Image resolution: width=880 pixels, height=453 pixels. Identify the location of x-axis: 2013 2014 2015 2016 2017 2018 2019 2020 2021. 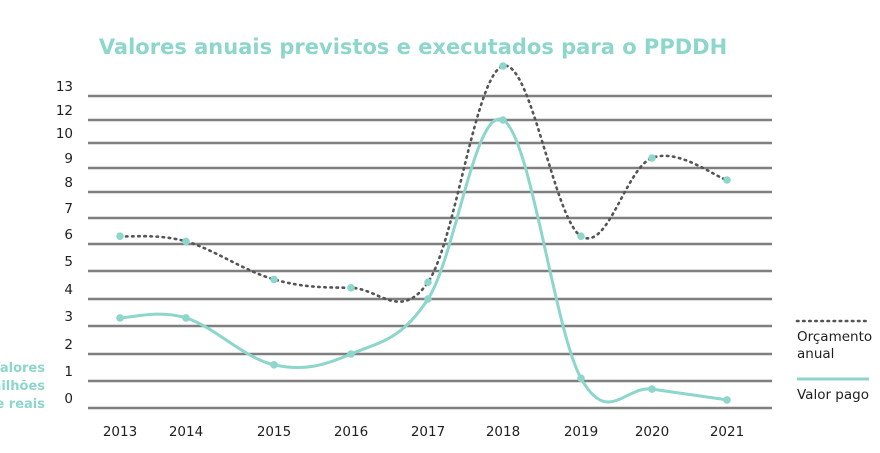
(423, 432).